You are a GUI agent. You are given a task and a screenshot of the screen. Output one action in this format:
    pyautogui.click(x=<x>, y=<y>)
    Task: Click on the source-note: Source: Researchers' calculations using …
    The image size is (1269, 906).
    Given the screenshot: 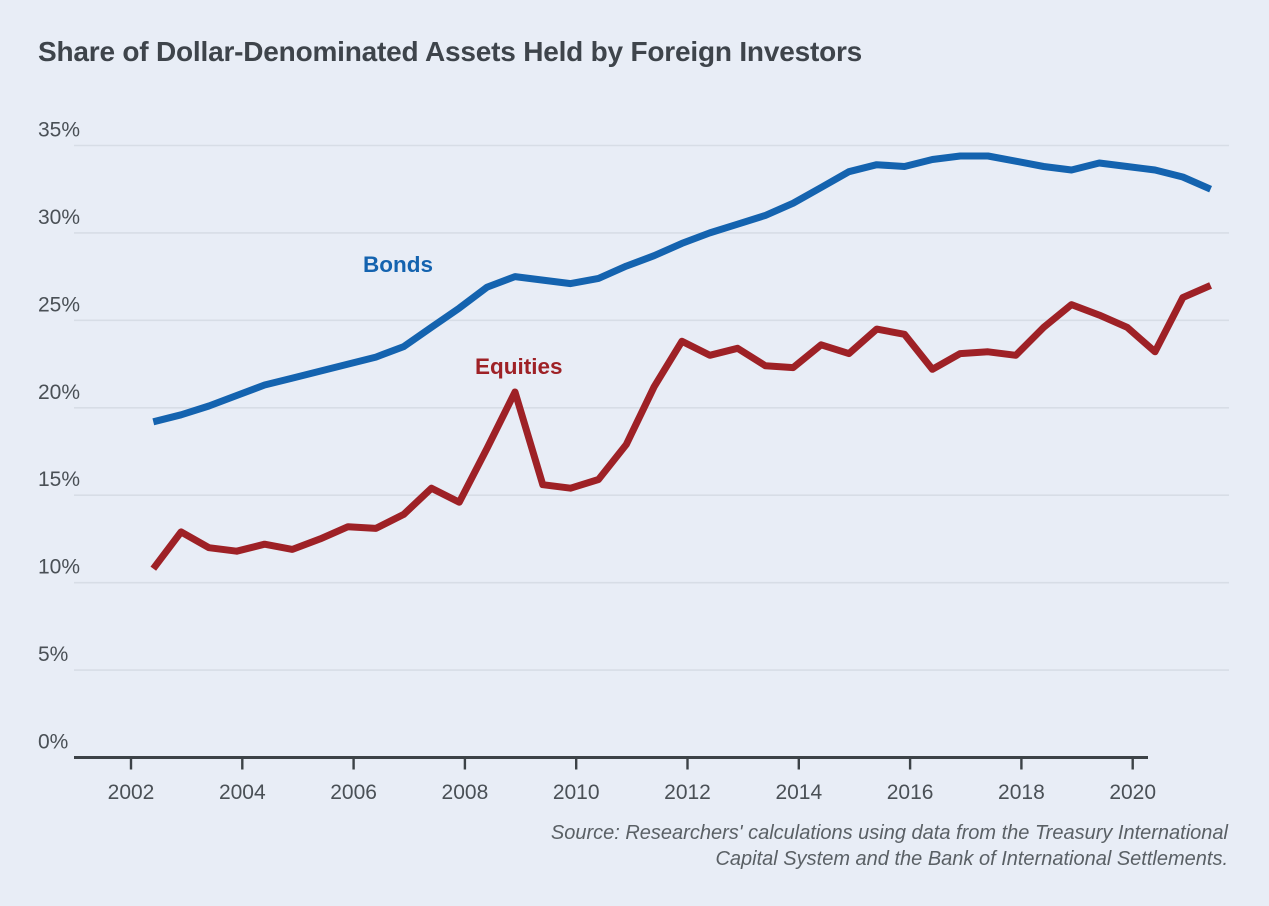 What is the action you would take?
    pyautogui.click(x=778, y=846)
    